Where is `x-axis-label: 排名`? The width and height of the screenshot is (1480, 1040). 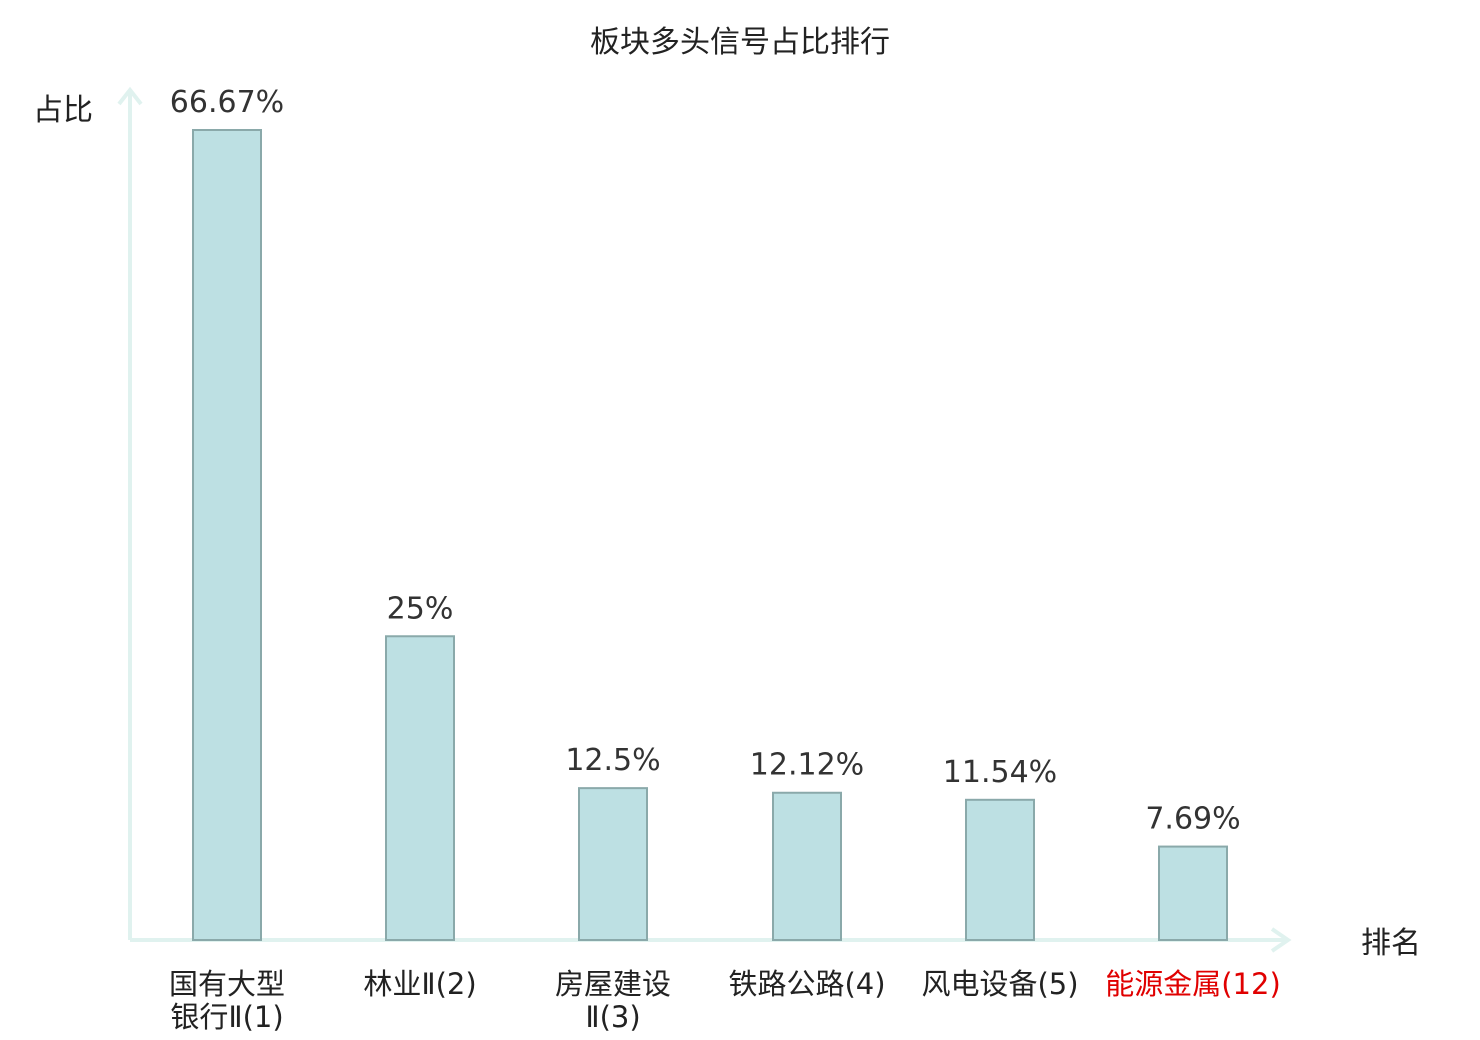
x-axis-label: 排名 is located at coordinates (1391, 943).